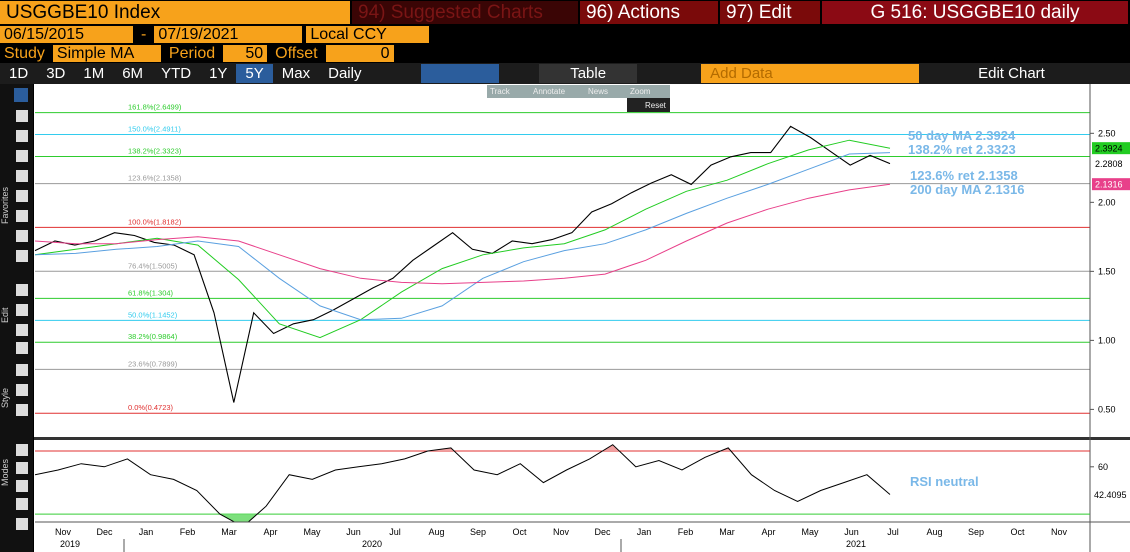 Image resolution: width=1130 pixels, height=552 pixels. I want to click on rsi-line, so click(463, 483).